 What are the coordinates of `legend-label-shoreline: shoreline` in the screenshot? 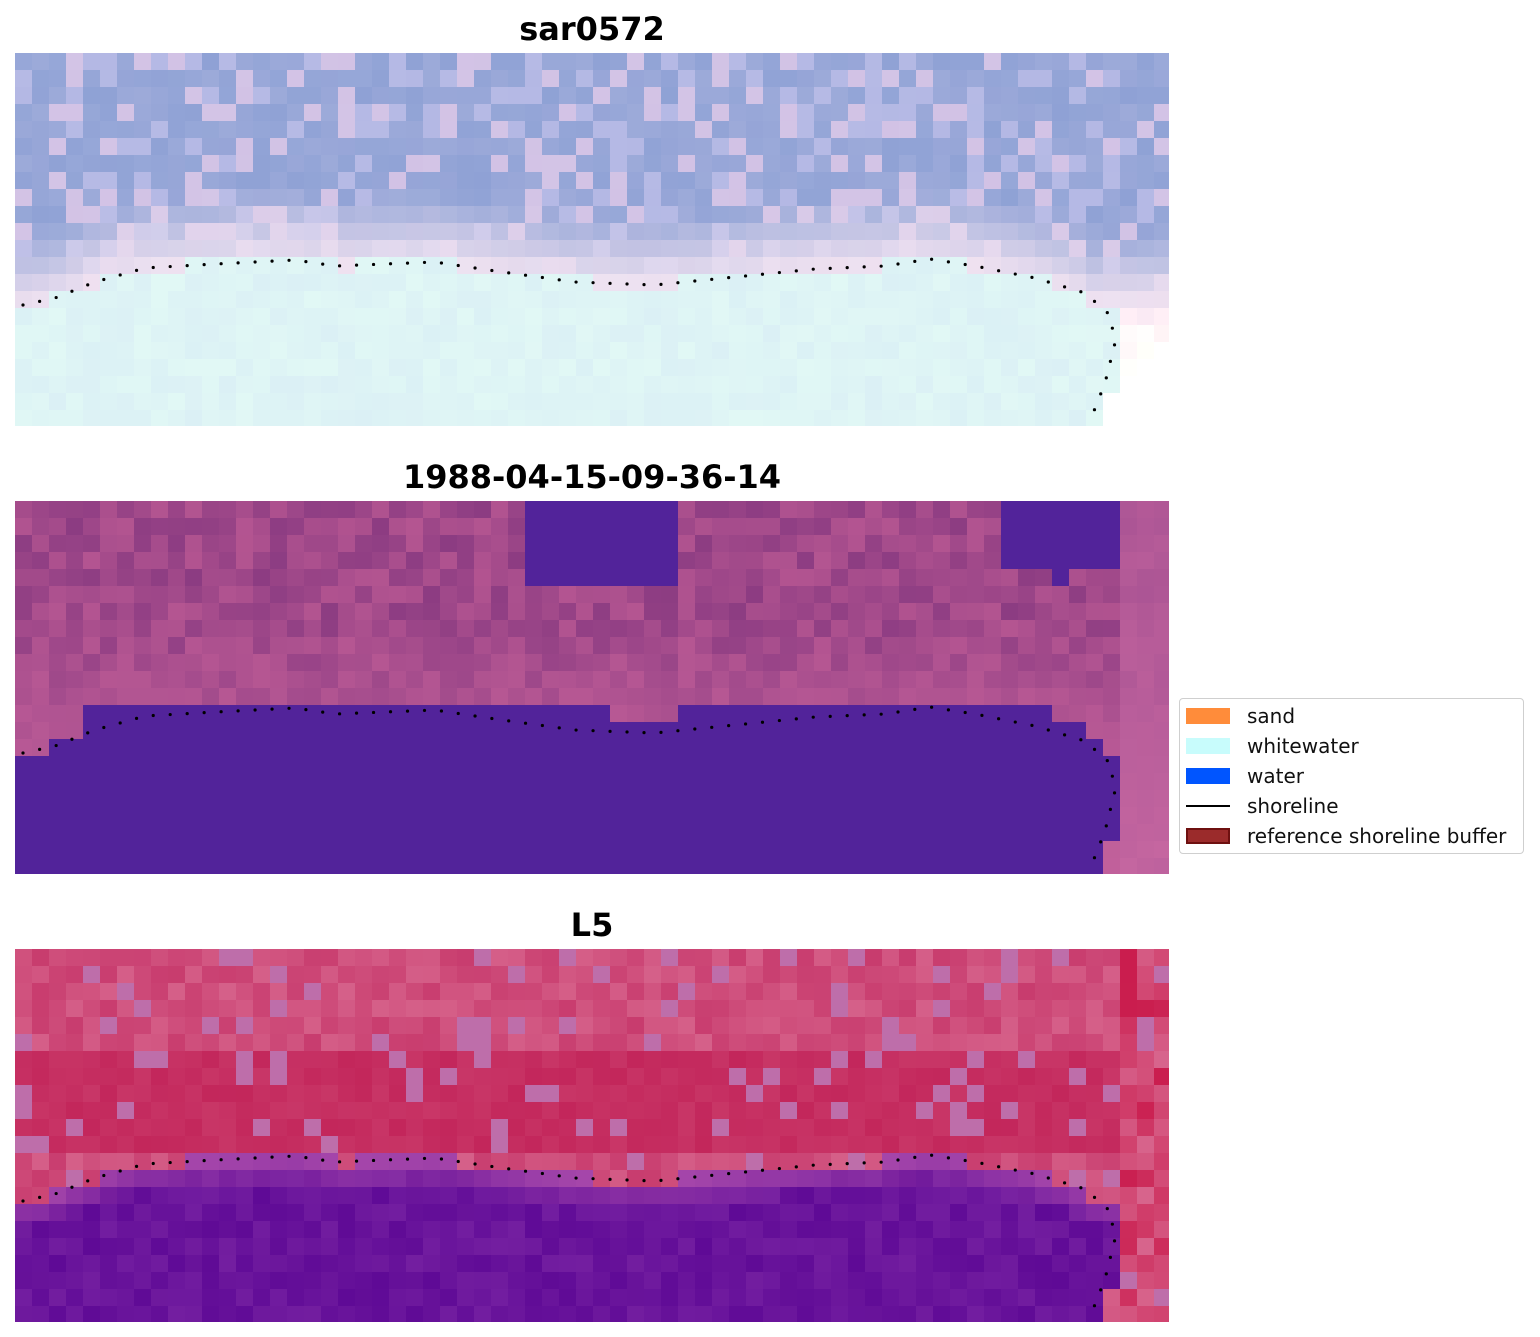 It's located at (1293, 806).